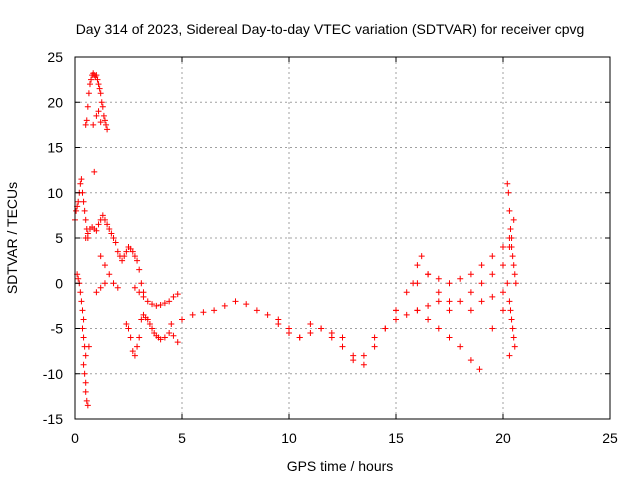 The image size is (640, 480). Describe the element at coordinates (431, 279) in the screenshot. I see `series-evening-spike` at that location.